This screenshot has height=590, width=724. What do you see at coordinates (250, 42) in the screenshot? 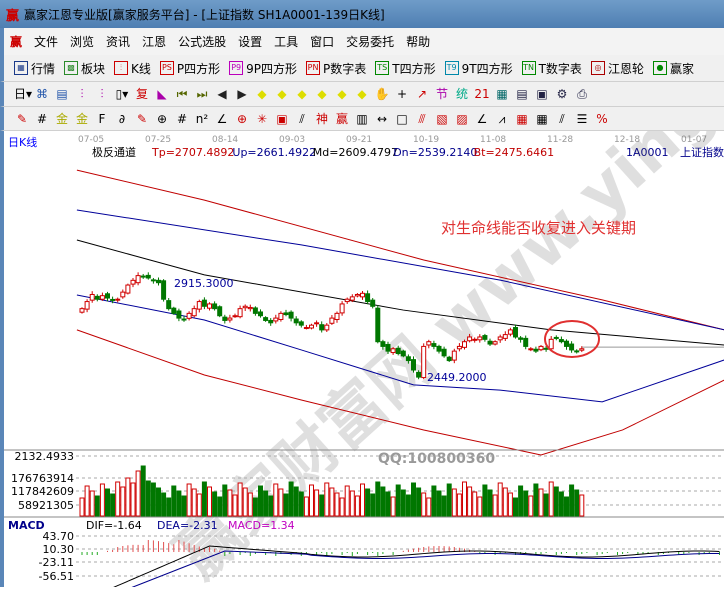
I see `menu-settings: 设置` at bounding box center [250, 42].